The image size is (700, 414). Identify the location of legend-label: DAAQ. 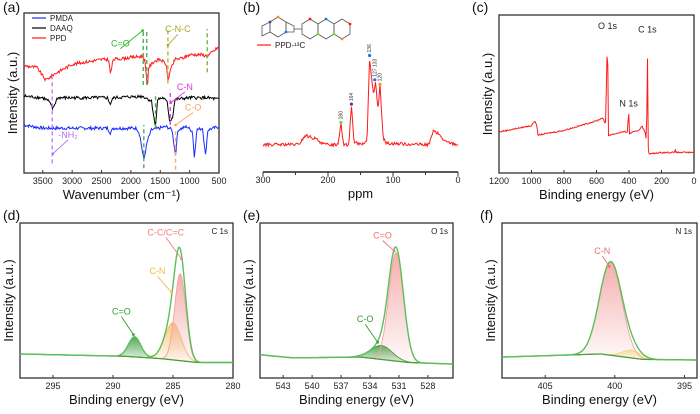
(61, 28).